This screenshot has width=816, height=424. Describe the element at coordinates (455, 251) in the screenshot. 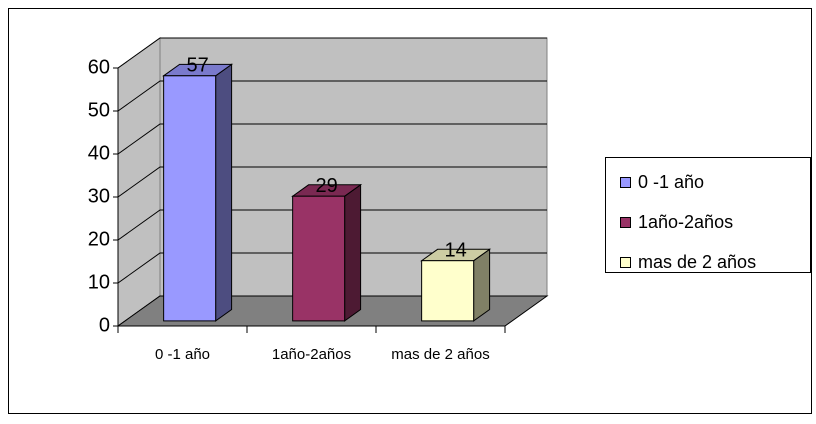

I see `value-label: 14` at that location.